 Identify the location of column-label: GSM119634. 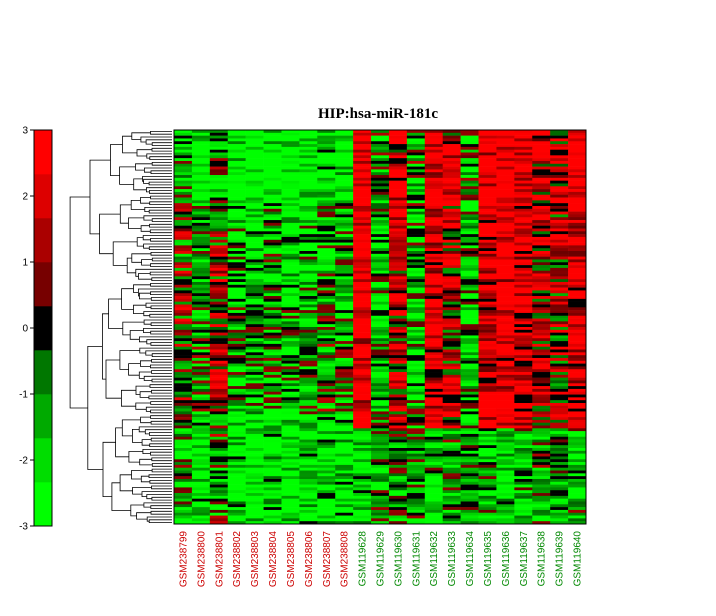
(470, 559).